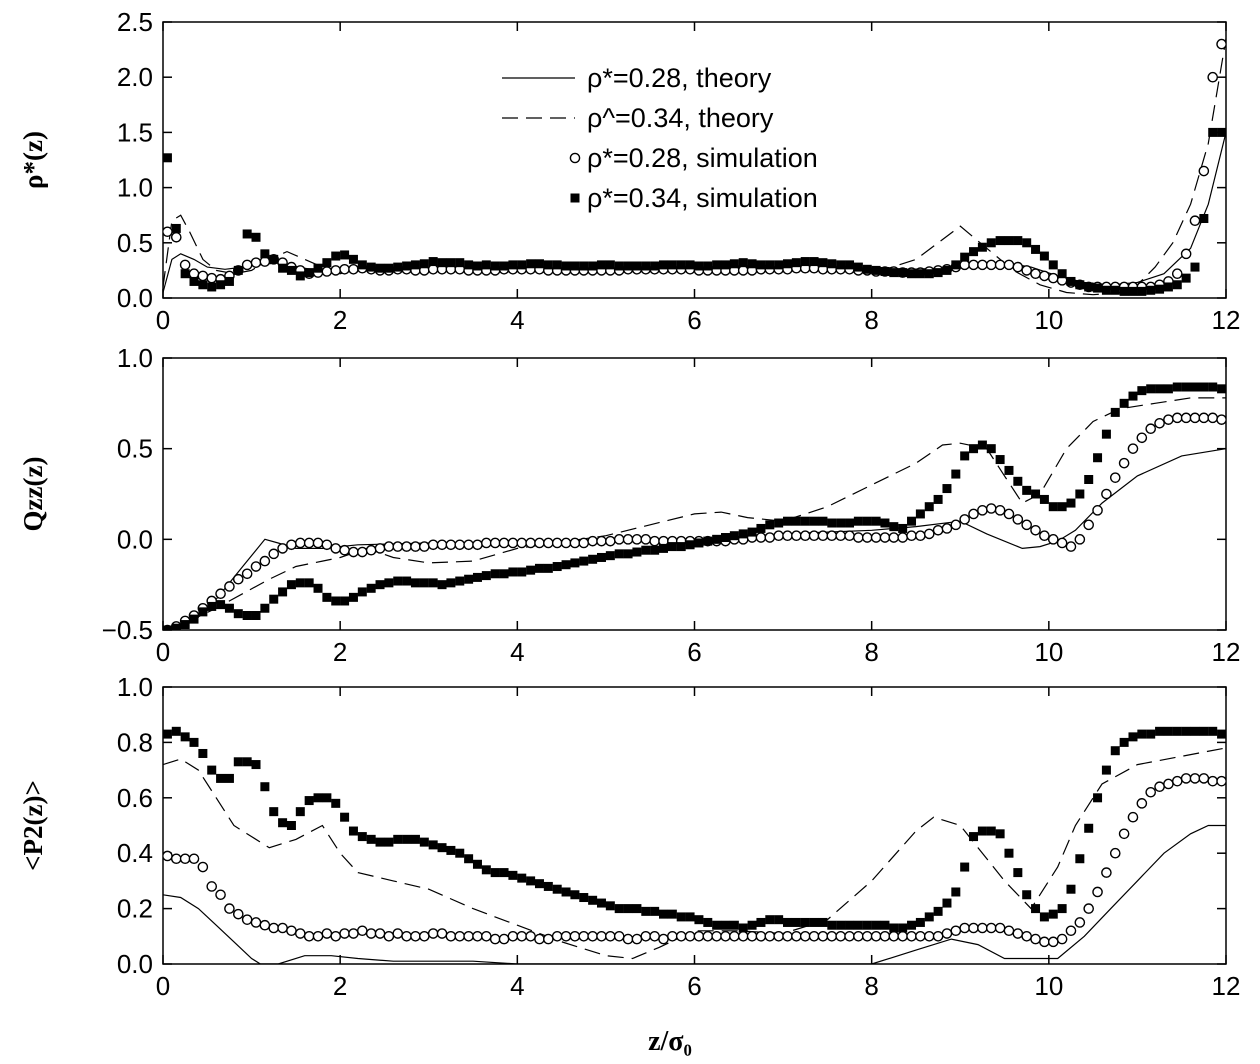 The image size is (1260, 1064). What do you see at coordinates (163, 986) in the screenshot?
I see `x-tick-label: 0` at bounding box center [163, 986].